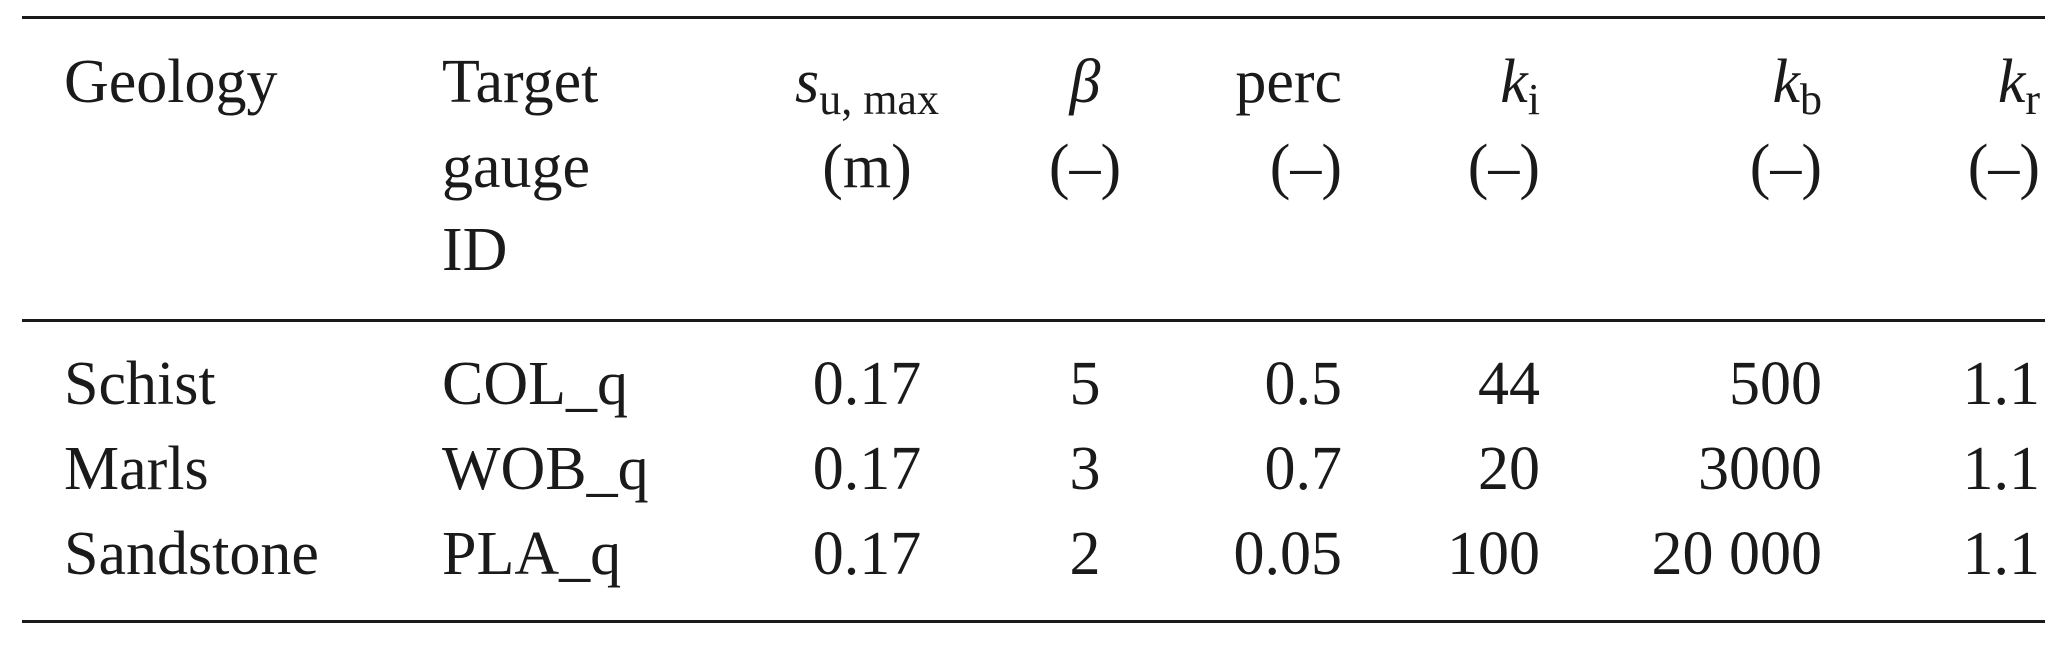  Describe the element at coordinates (1960, 85) in the screenshot. I see `header-kr: kr` at that location.